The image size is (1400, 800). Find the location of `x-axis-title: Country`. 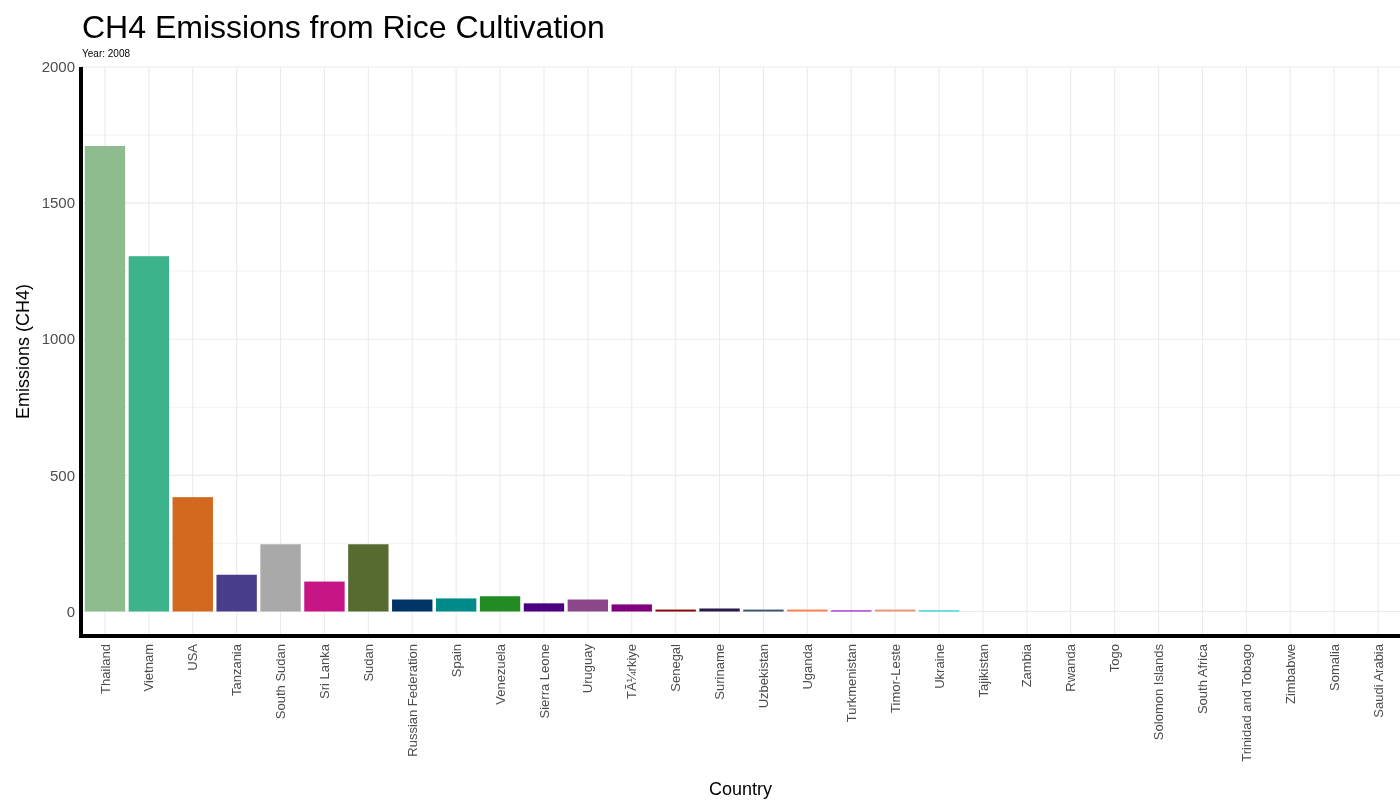

x-axis-title: Country is located at coordinates (740, 789).